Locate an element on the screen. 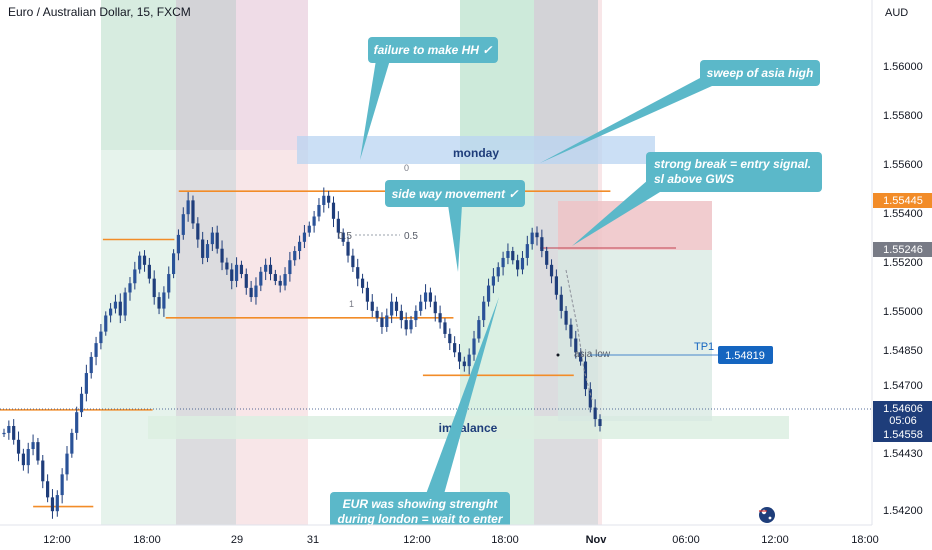 This screenshot has width=932, height=550. price-tick-label: 1.55200 is located at coordinates (903, 263).